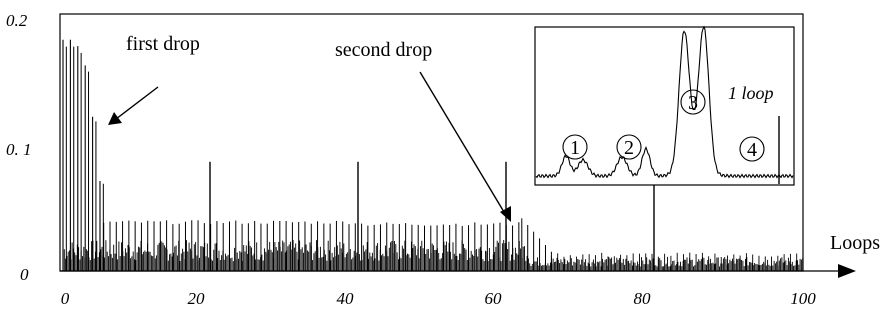 The height and width of the screenshot is (320, 883). Describe the element at coordinates (803, 298) in the screenshot. I see `x-tick-label: 100` at that location.